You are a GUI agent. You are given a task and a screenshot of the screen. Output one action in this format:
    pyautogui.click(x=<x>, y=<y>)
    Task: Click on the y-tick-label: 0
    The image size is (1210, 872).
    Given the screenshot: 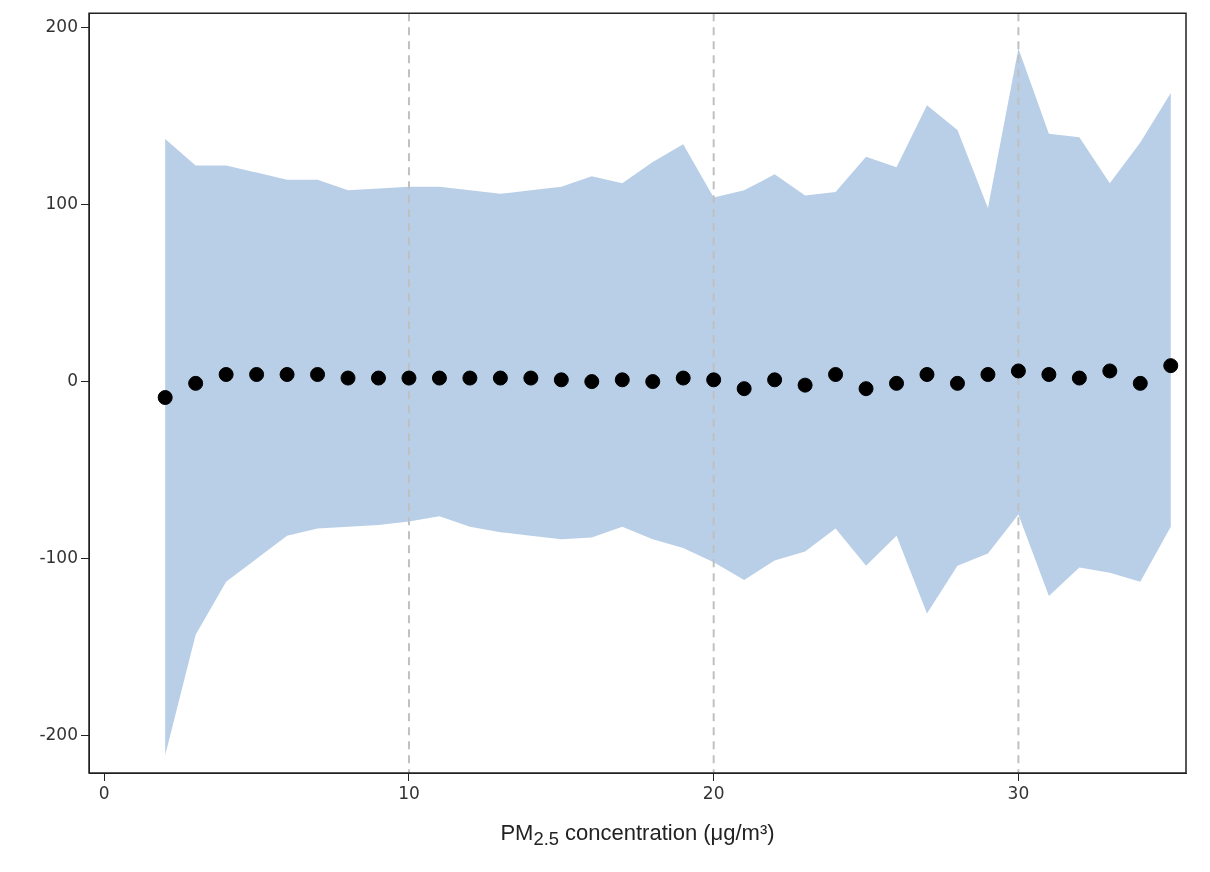 What is the action you would take?
    pyautogui.click(x=72, y=380)
    